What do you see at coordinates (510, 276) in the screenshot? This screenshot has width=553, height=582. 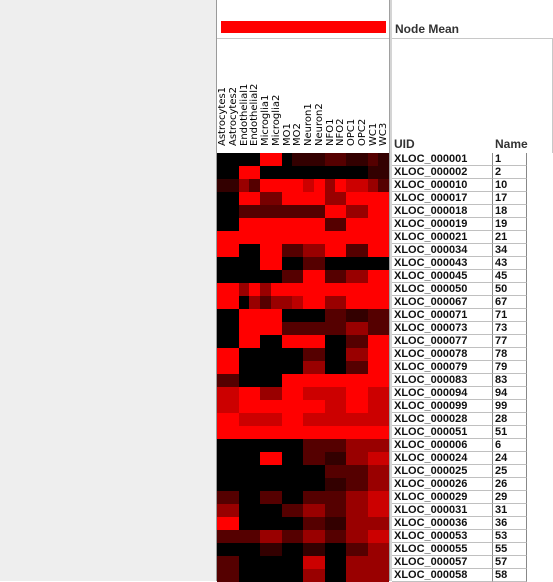 I see `name-cell: 45` at bounding box center [510, 276].